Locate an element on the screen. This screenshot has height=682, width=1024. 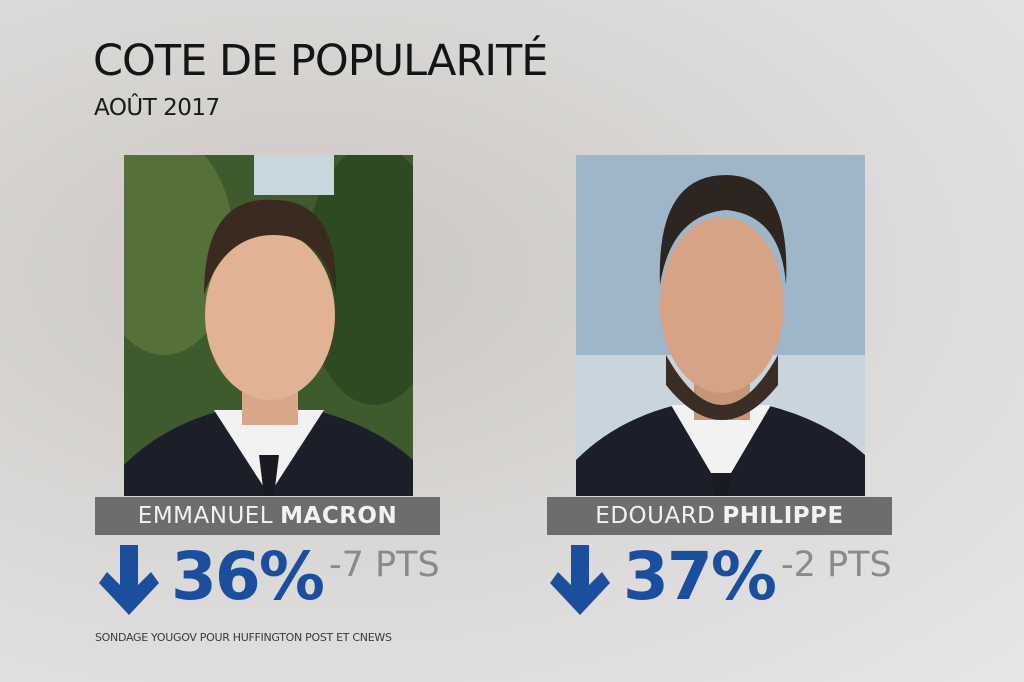
subtitle: AOÛT 2017 is located at coordinates (157, 108).